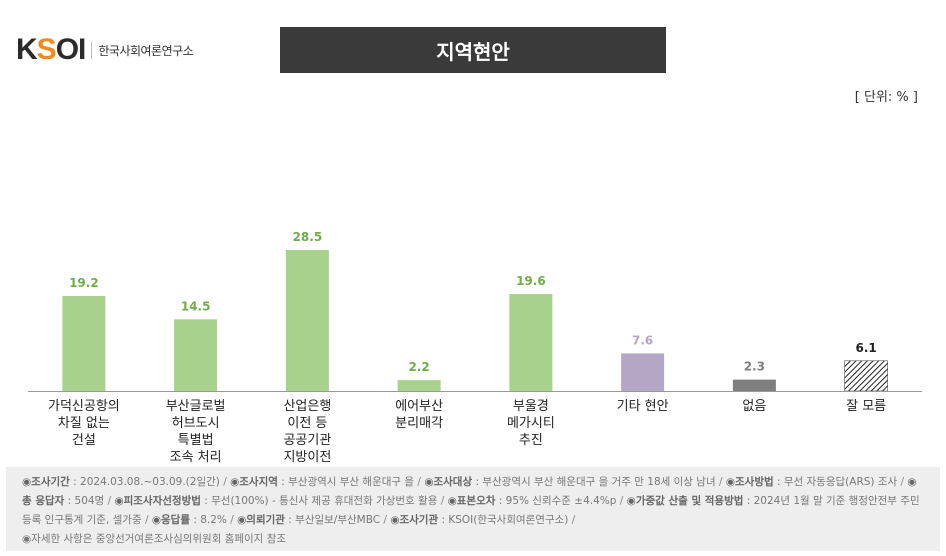 This screenshot has width=946, height=556. Describe the element at coordinates (196, 406) in the screenshot. I see `category-line: 부산글로벌` at that location.